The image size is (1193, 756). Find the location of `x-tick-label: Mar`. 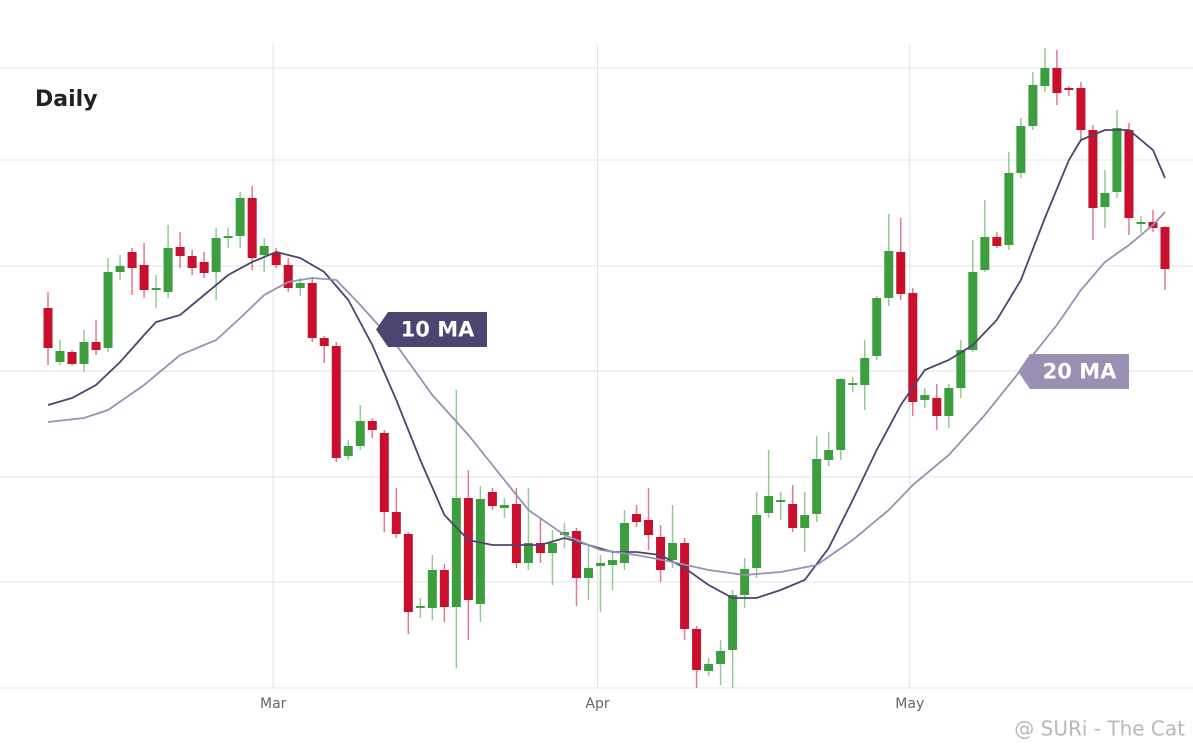

x-tick-label: Mar is located at coordinates (273, 704).